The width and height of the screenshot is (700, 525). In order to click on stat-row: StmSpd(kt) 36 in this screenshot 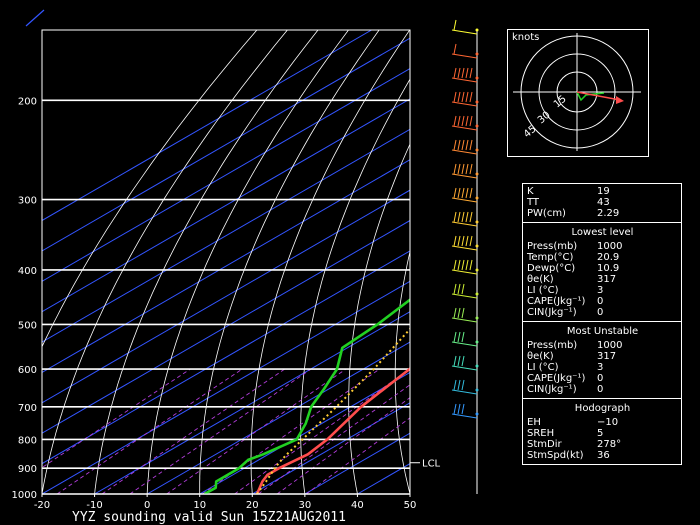, I will do `click(568, 455)`.